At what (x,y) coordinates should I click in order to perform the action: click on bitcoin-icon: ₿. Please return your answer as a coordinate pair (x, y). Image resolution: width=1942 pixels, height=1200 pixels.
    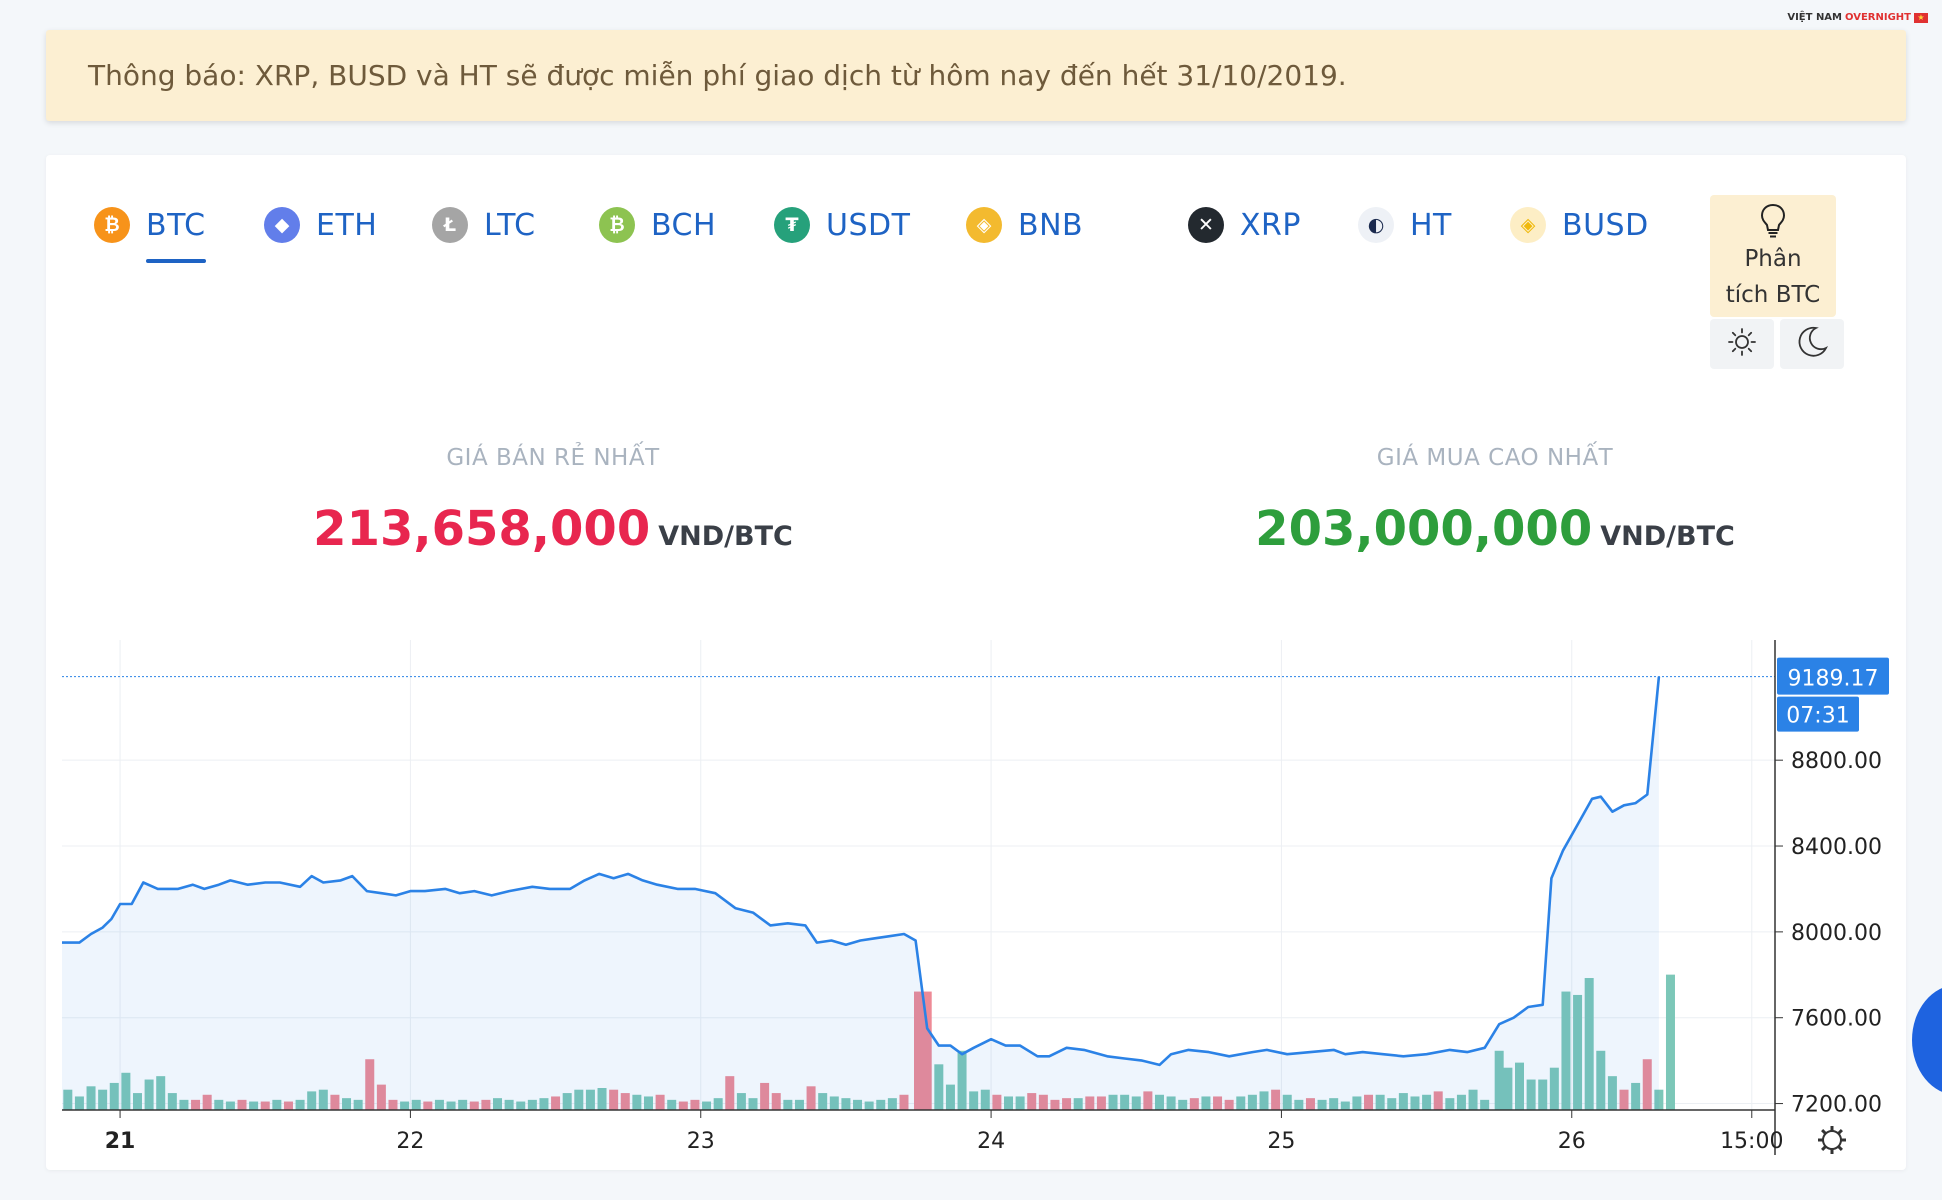
    Looking at the image, I should click on (112, 225).